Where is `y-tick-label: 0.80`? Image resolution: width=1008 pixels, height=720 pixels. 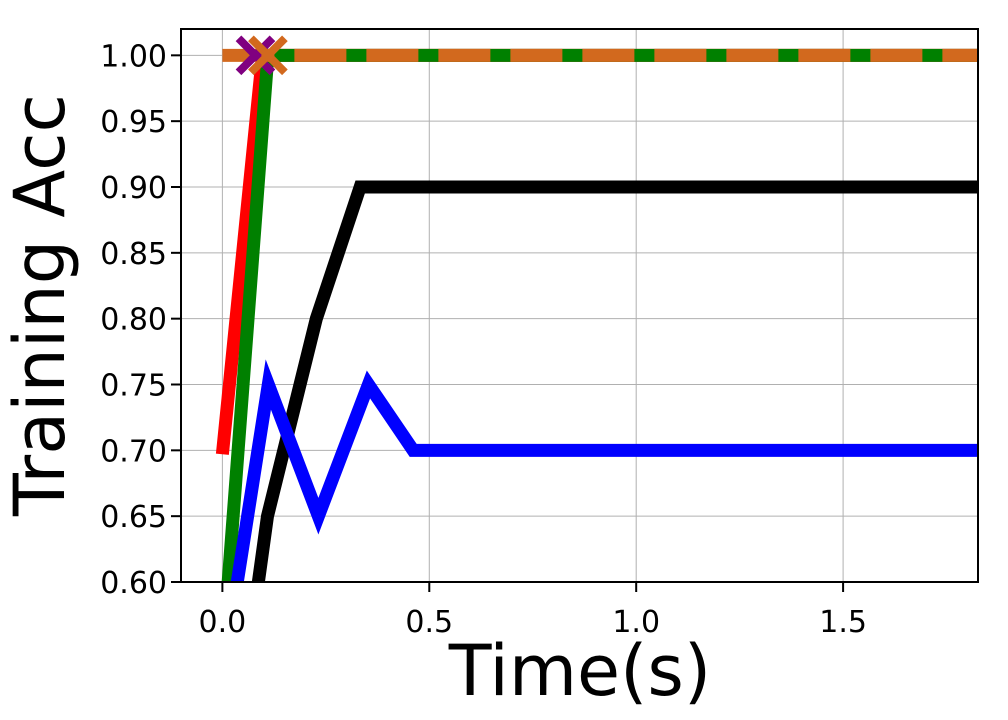 y-tick-label: 0.80 is located at coordinates (133, 320).